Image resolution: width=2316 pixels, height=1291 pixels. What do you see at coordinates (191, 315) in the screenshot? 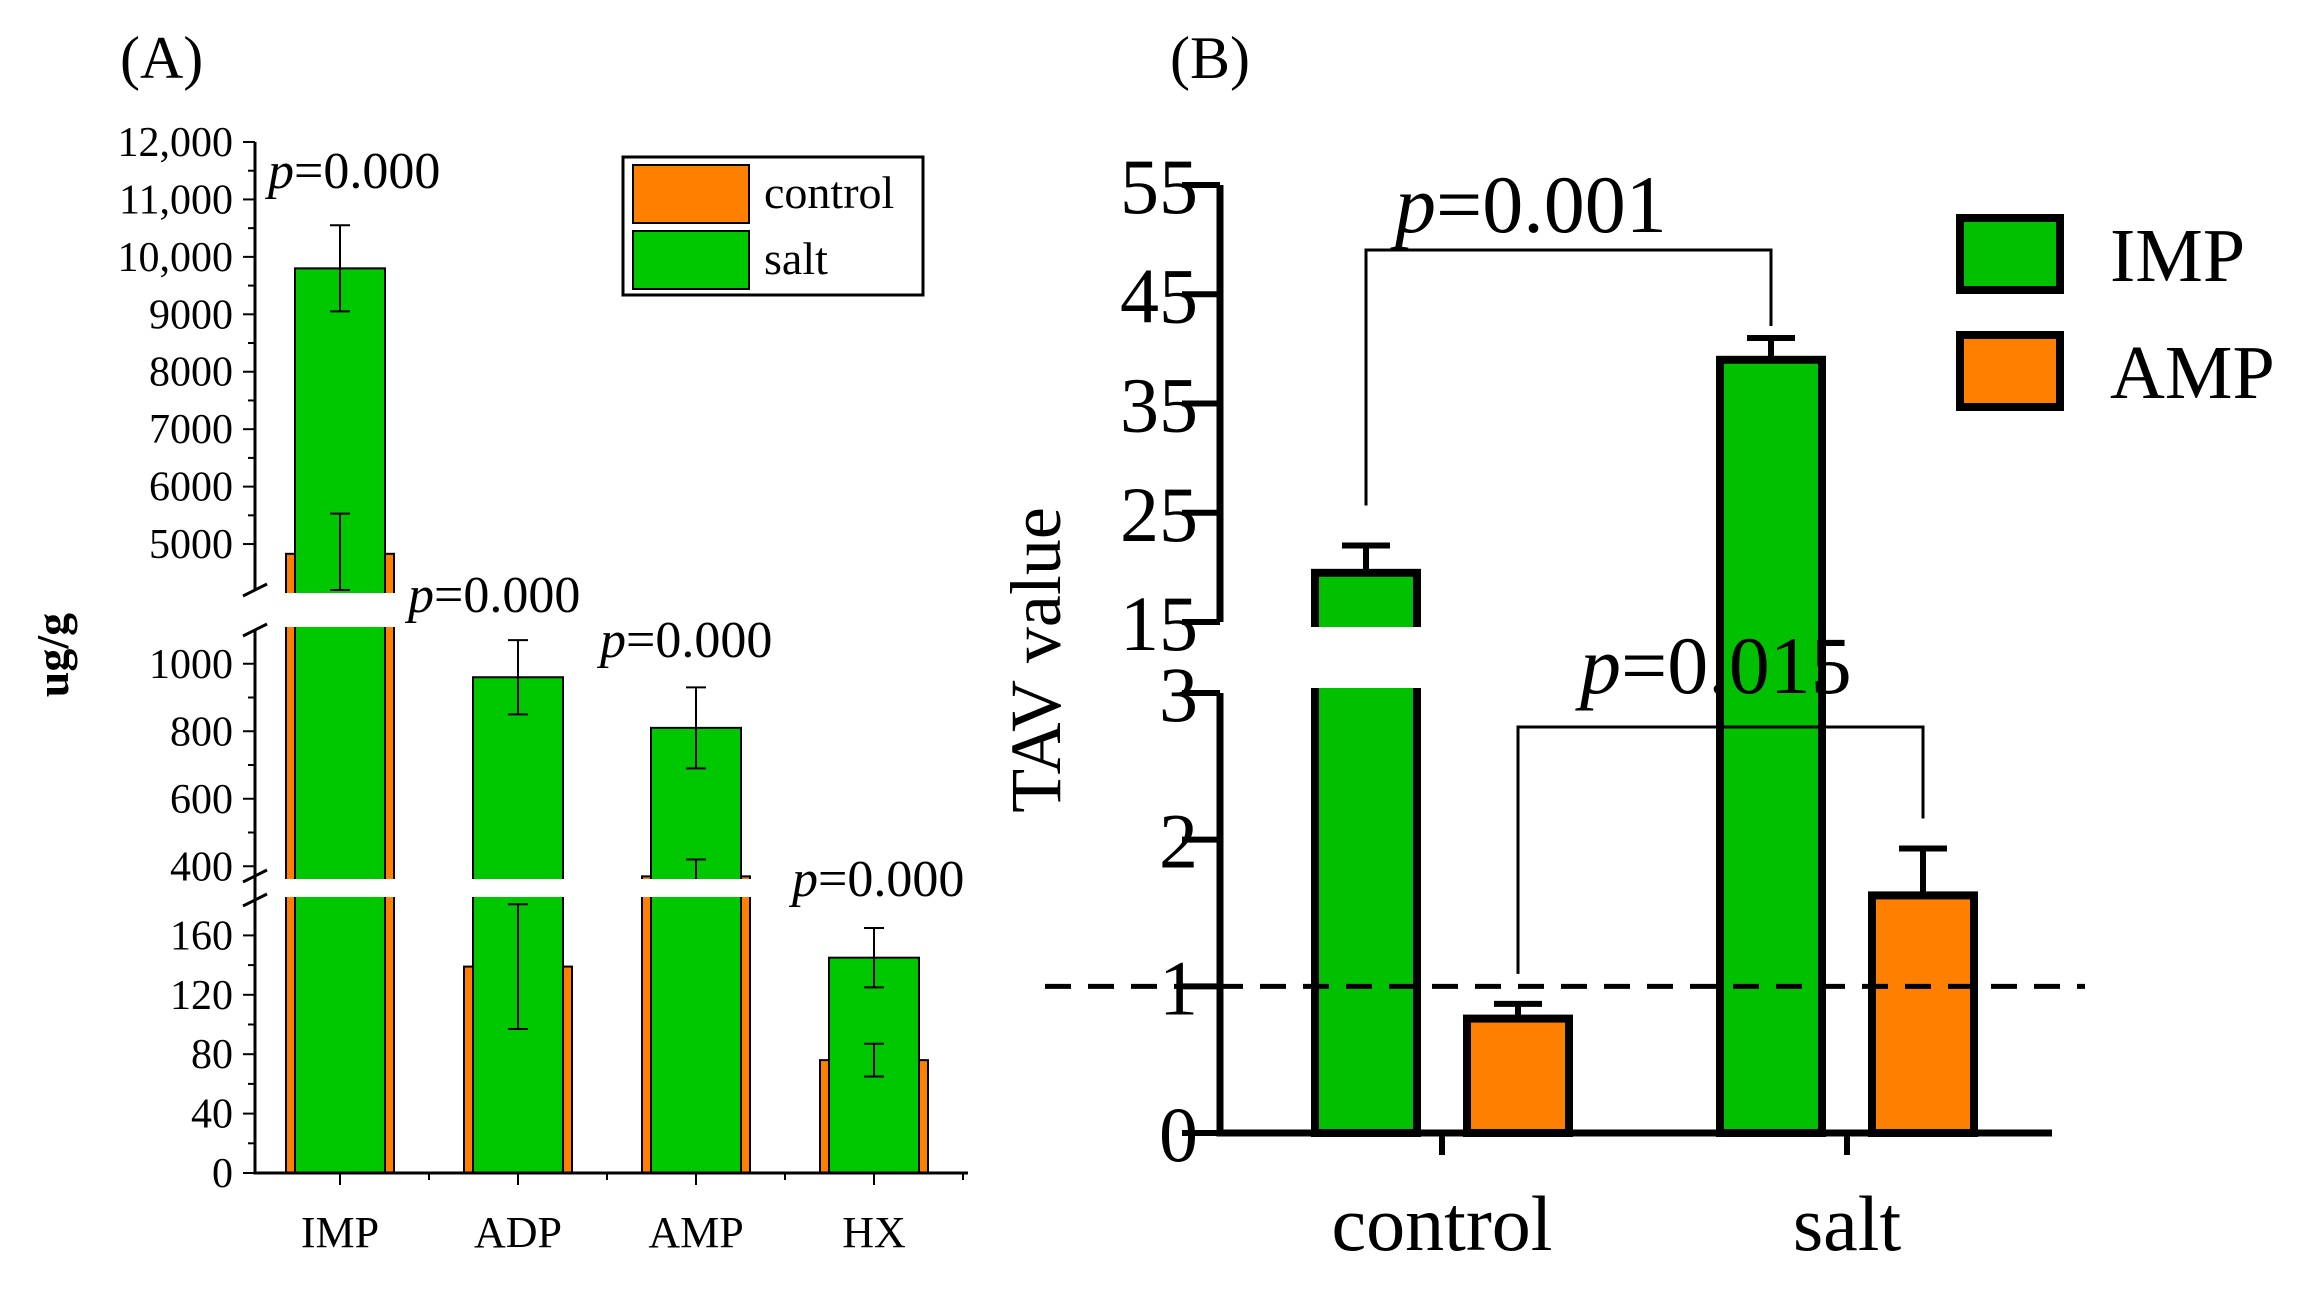
I see `panel-a-y-tick-label: 9000` at bounding box center [191, 315].